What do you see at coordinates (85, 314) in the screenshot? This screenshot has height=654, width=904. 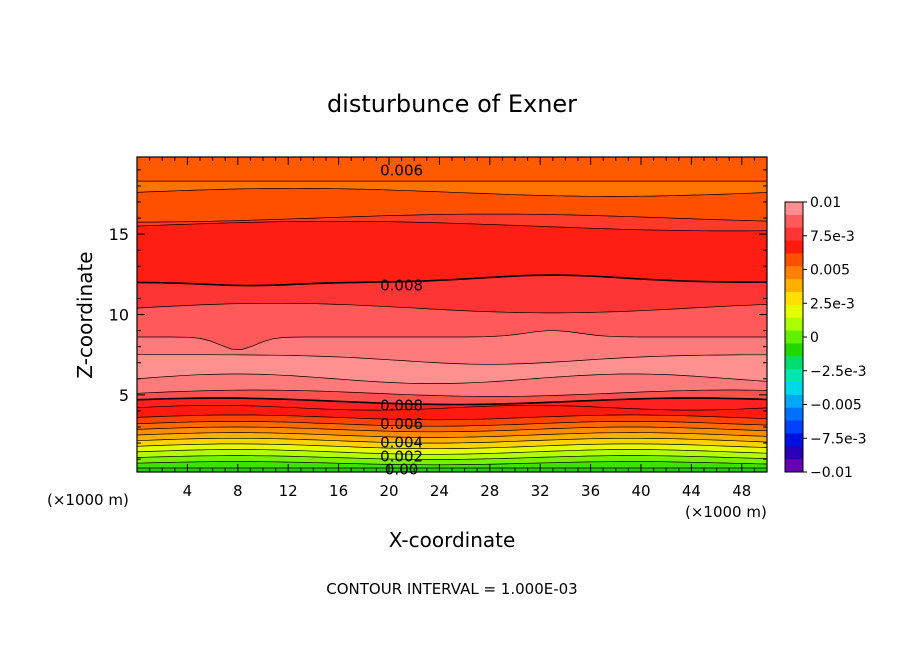 I see `y-axis-label: Z-coordinate` at bounding box center [85, 314].